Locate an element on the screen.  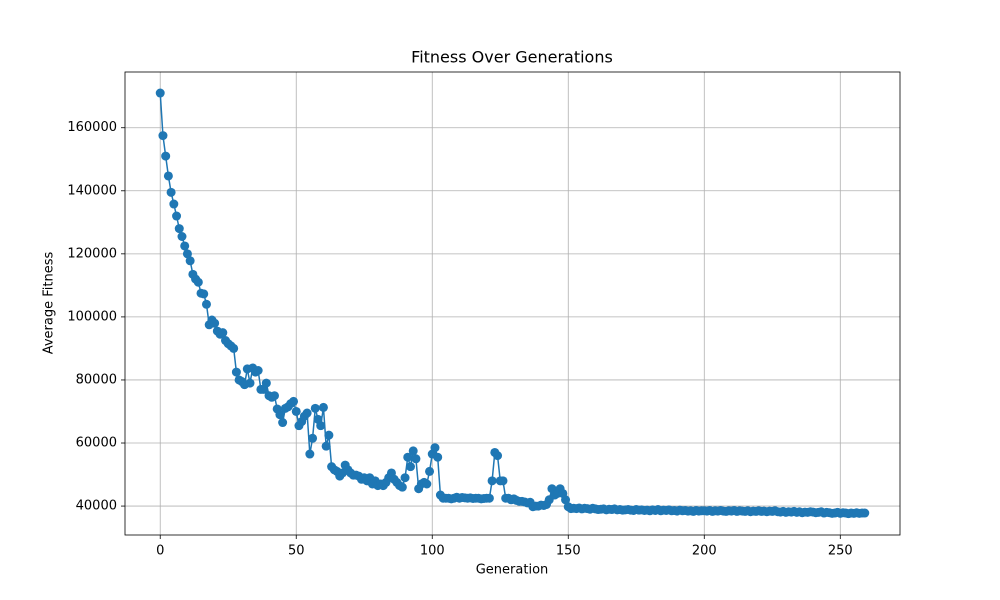
x-tick-label: 250 is located at coordinates (840, 551).